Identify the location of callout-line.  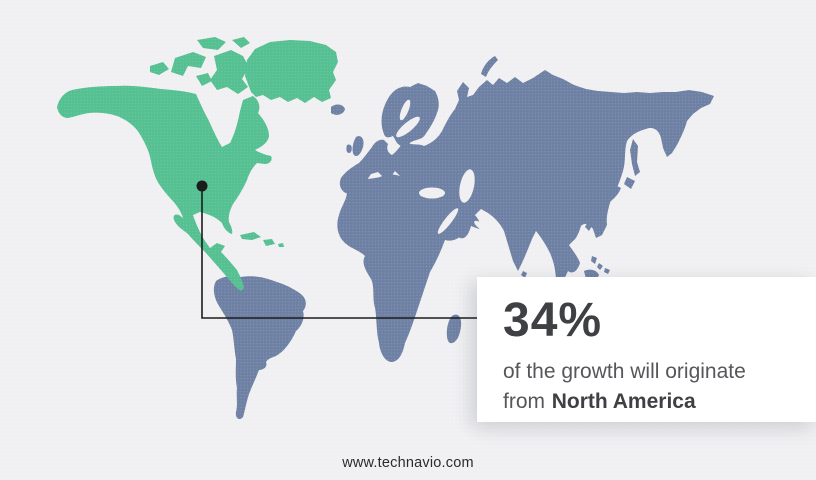
(340, 252).